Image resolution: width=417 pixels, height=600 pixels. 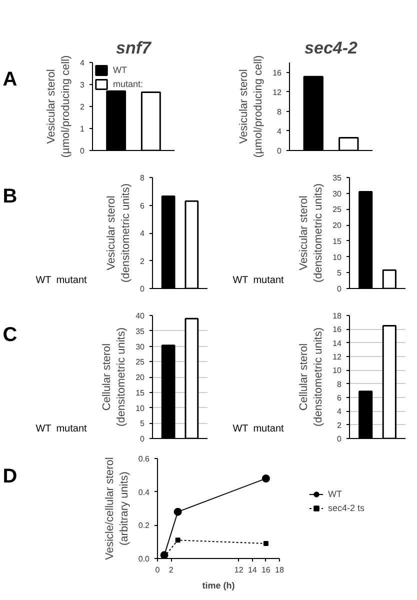 What do you see at coordinates (83, 85) in the screenshot?
I see `y-tick-label: 3` at bounding box center [83, 85].